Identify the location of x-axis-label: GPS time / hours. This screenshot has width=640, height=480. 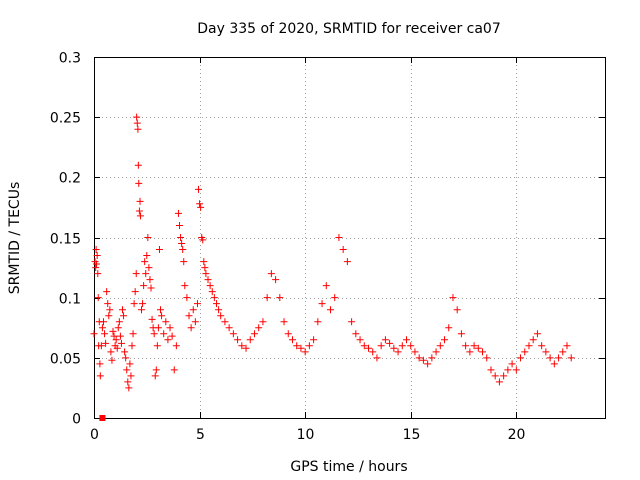
(348, 467).